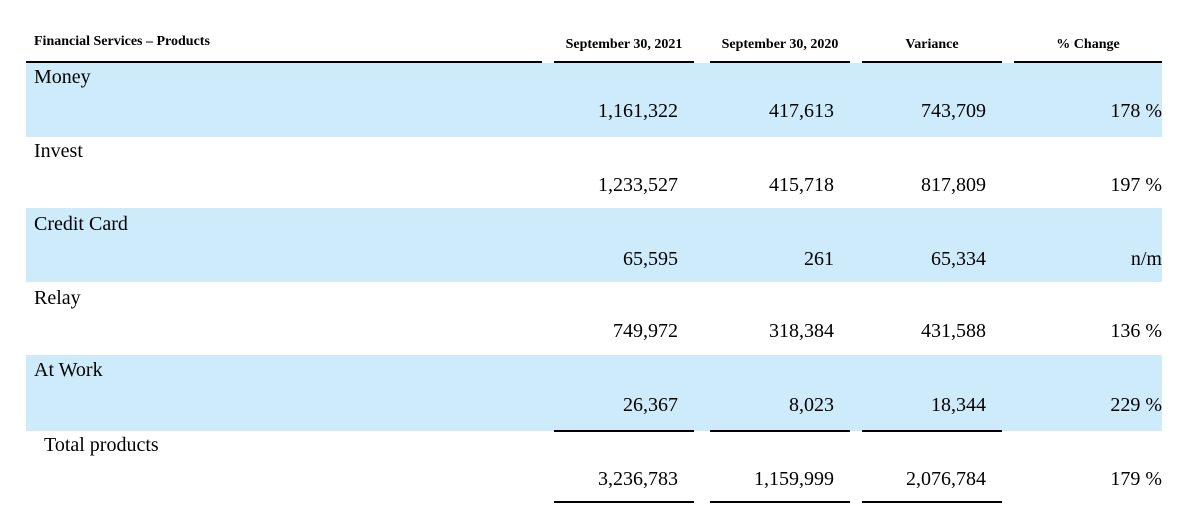 The width and height of the screenshot is (1190, 528). What do you see at coordinates (1136, 185) in the screenshot?
I see `cell-invest-pct: 197 %` at bounding box center [1136, 185].